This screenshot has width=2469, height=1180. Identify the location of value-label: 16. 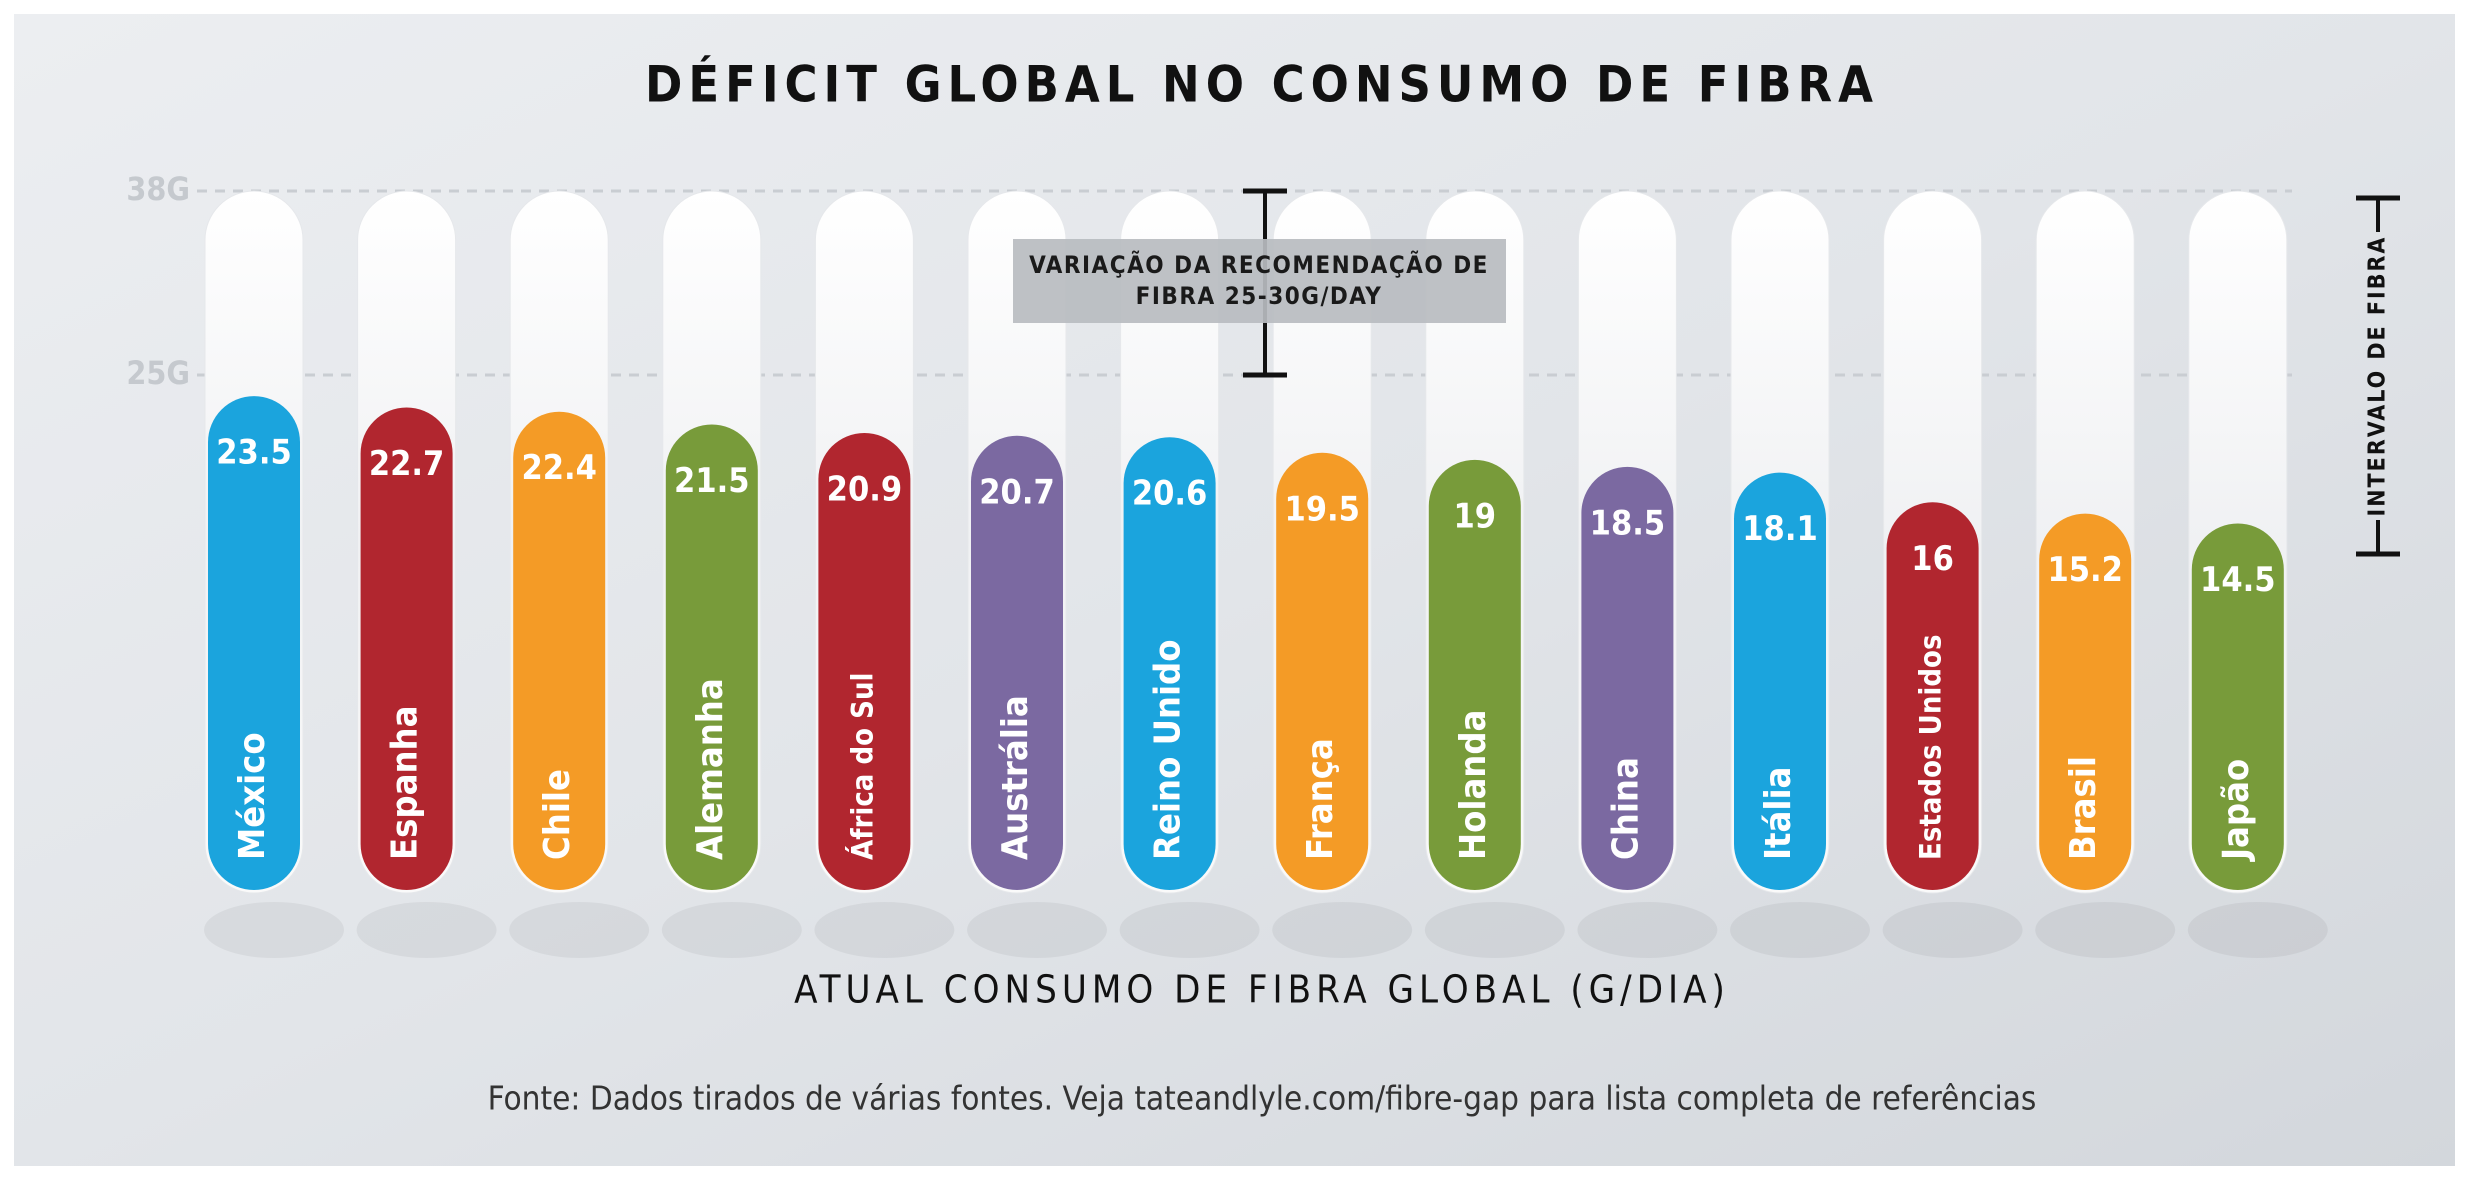
(1932, 559).